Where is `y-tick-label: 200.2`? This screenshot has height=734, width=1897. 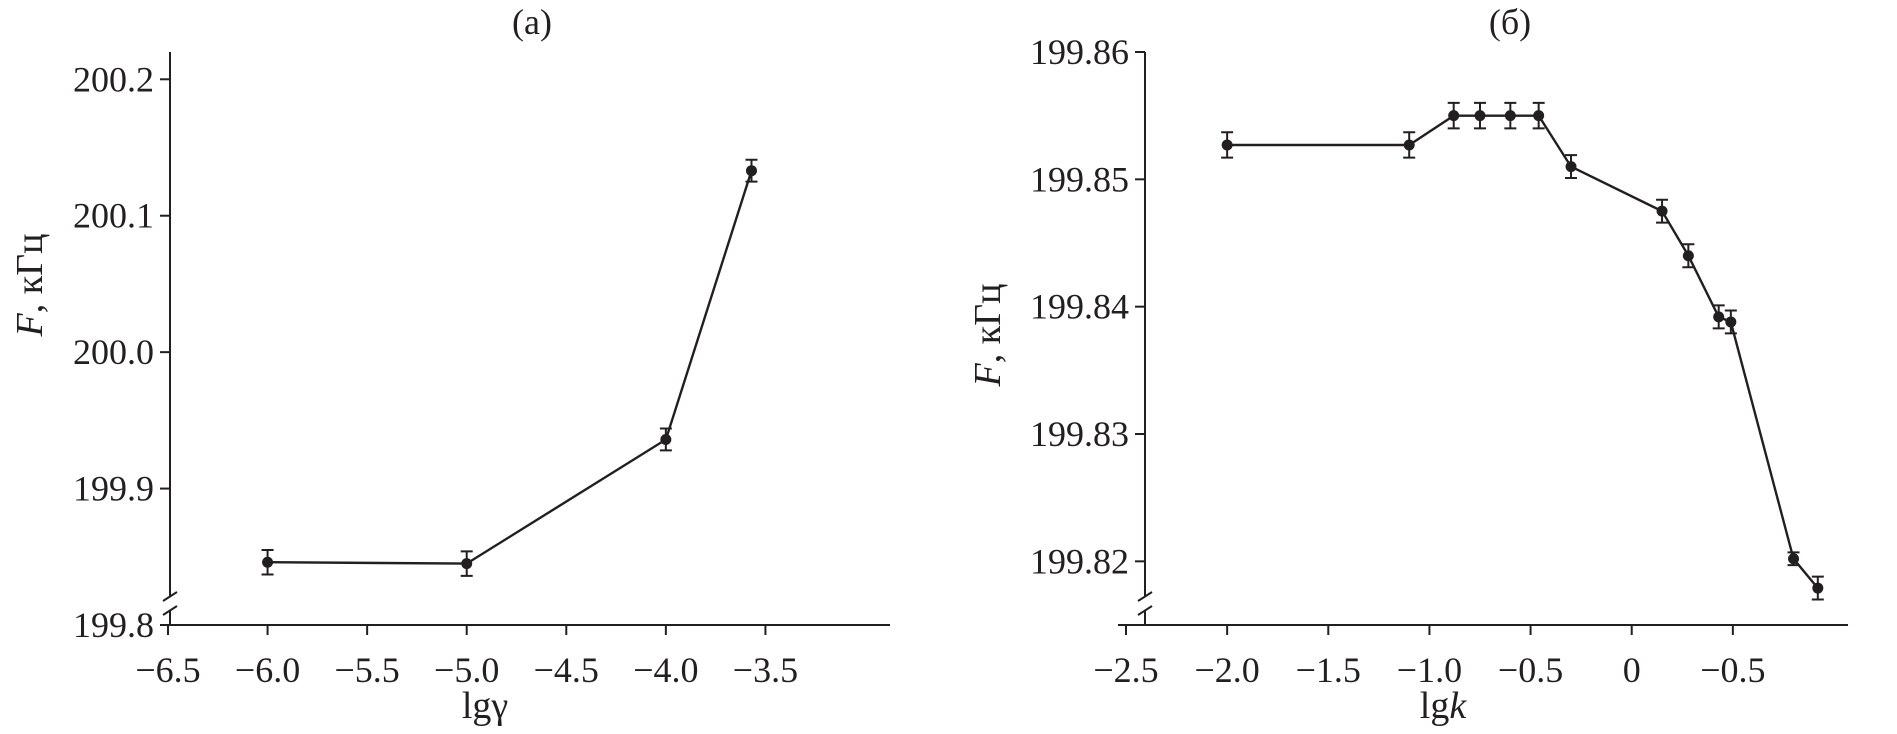 y-tick-label: 200.2 is located at coordinates (113, 79).